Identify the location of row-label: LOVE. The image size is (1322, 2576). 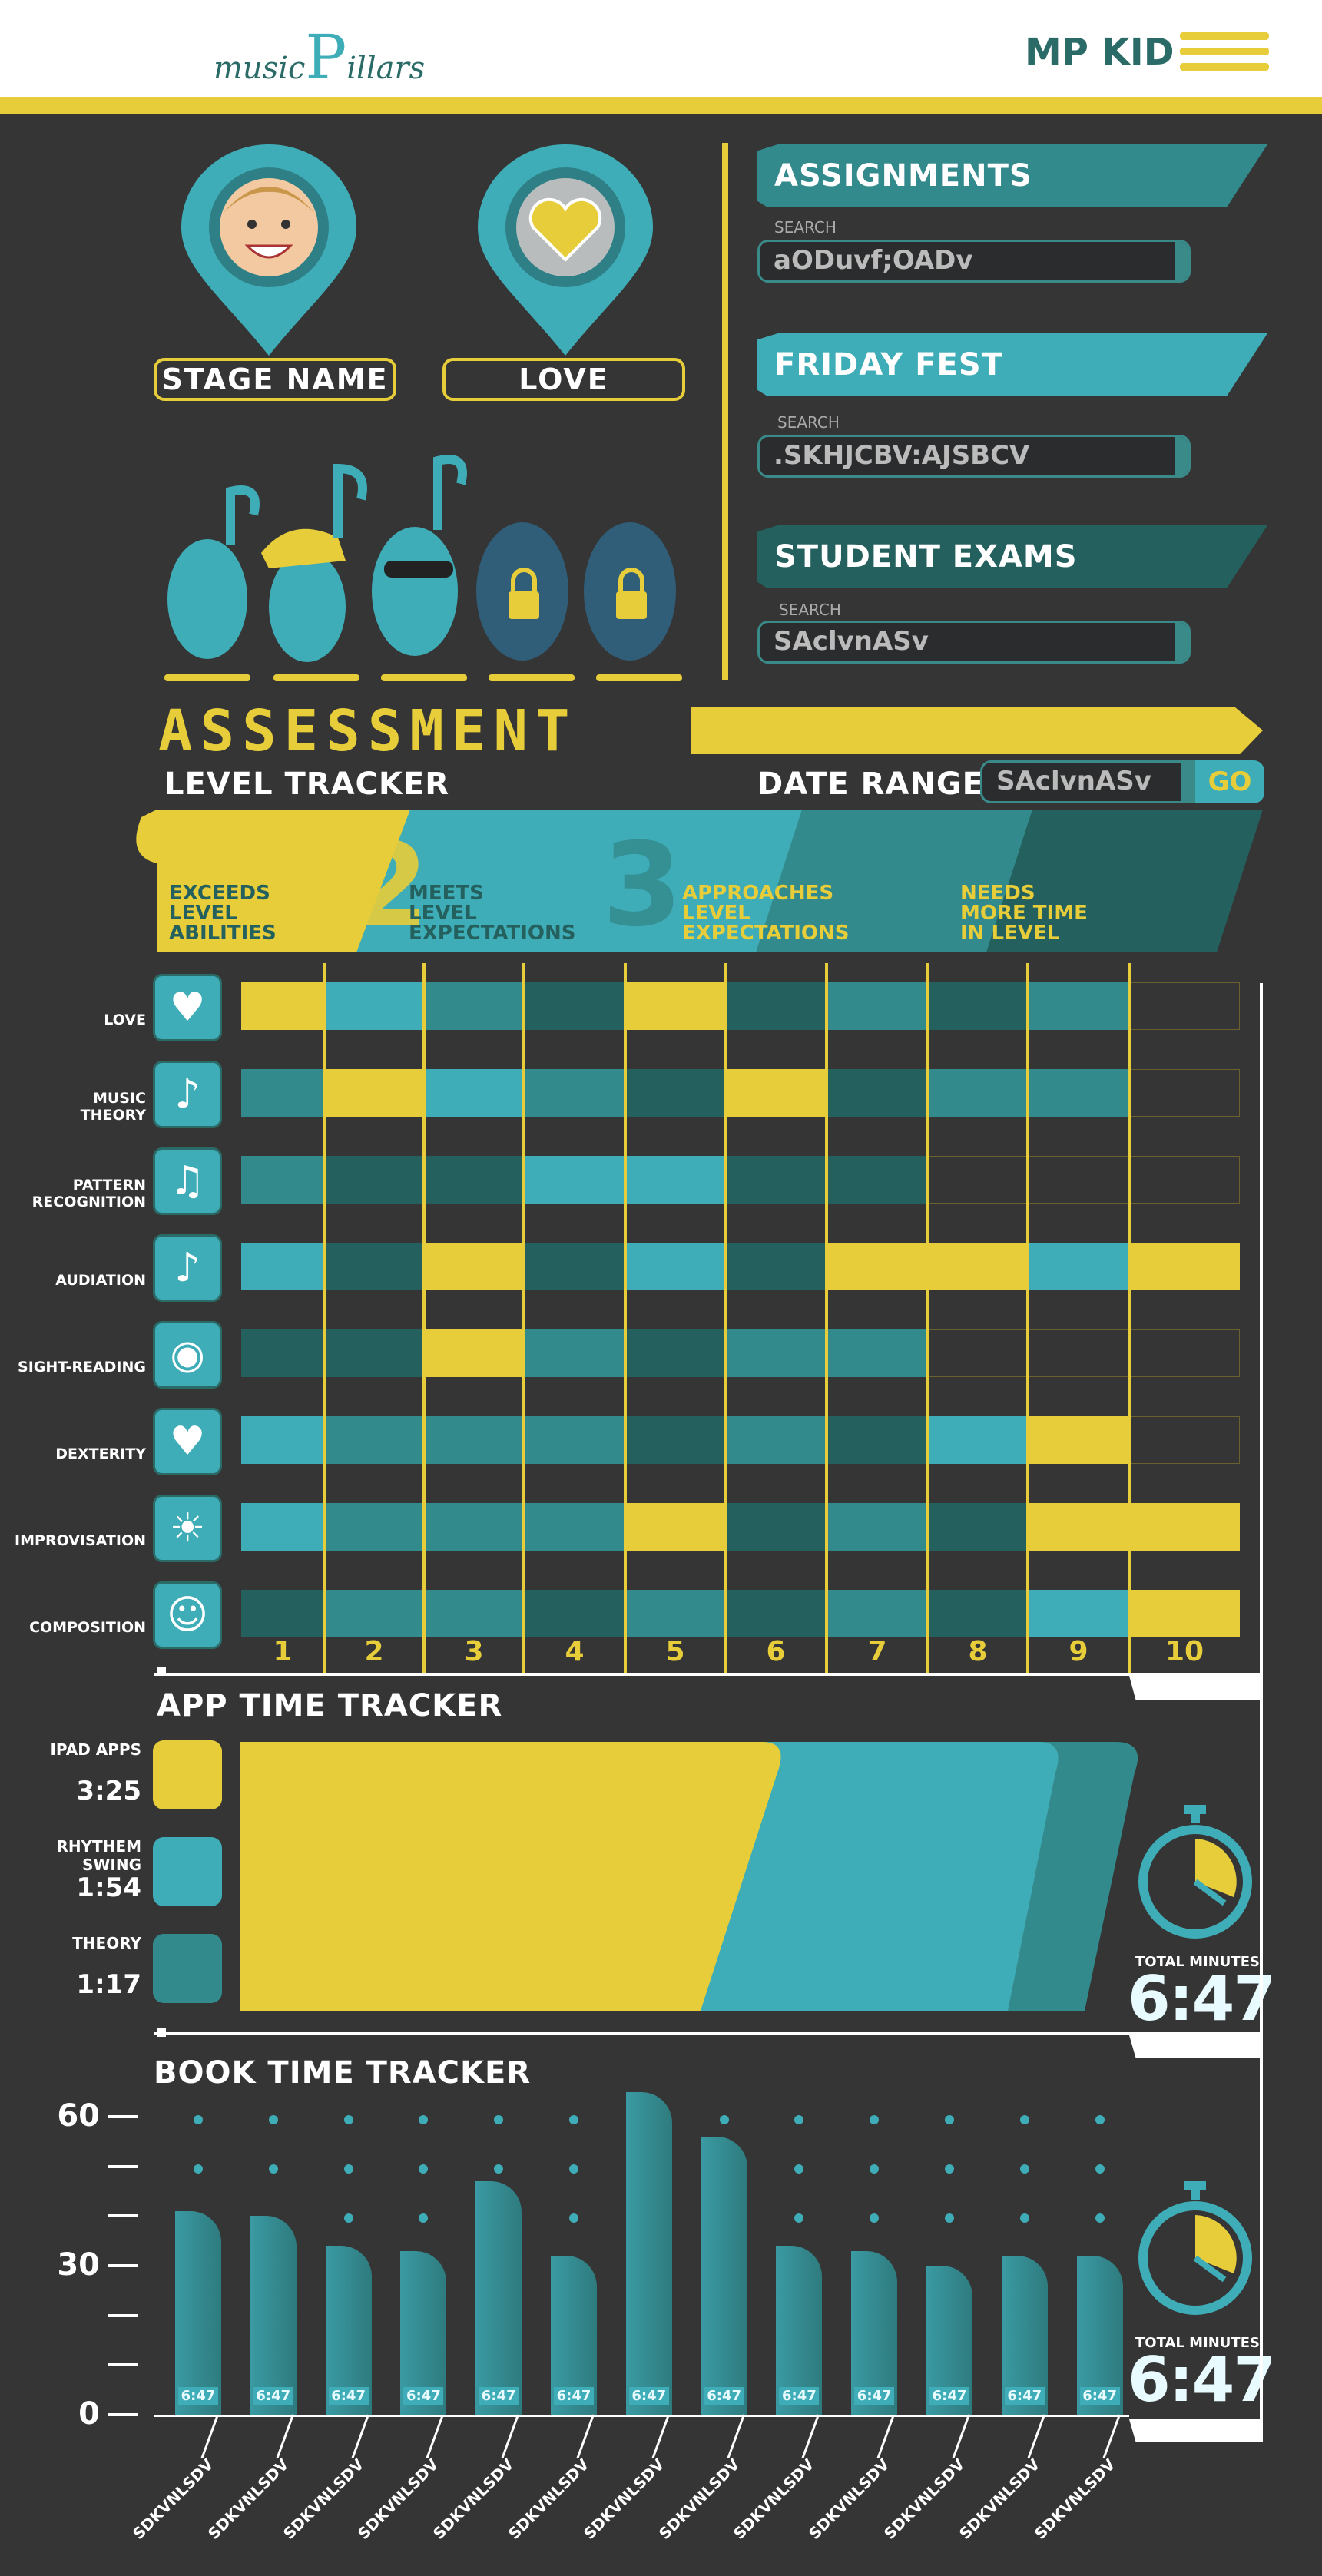
(73, 1020).